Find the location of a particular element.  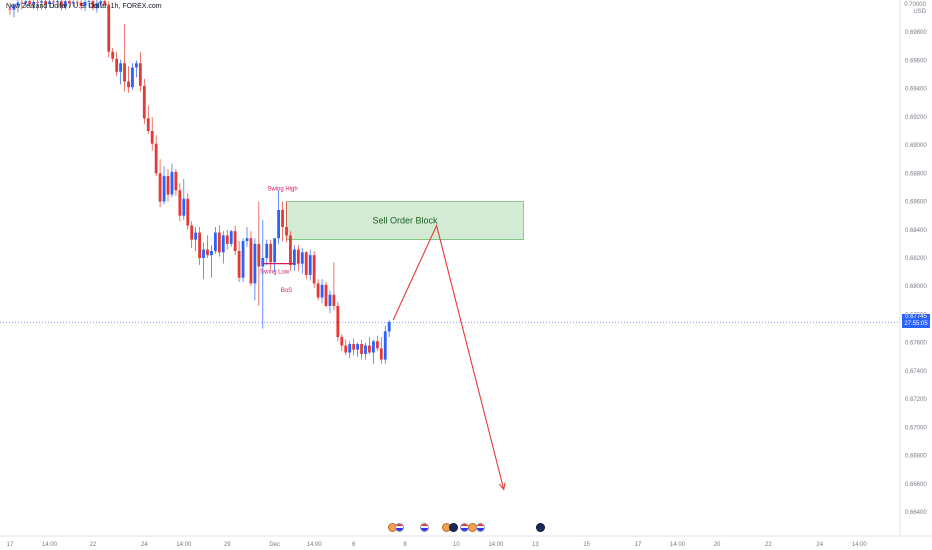

price-tick-label: 0.66400 is located at coordinates (916, 513).